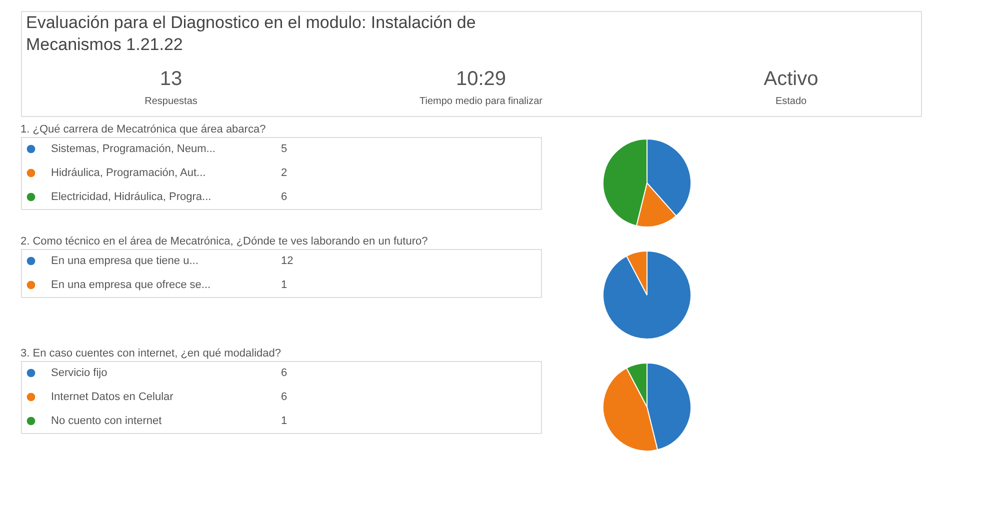 The image size is (988, 529). I want to click on text: 13, so click(171, 79).